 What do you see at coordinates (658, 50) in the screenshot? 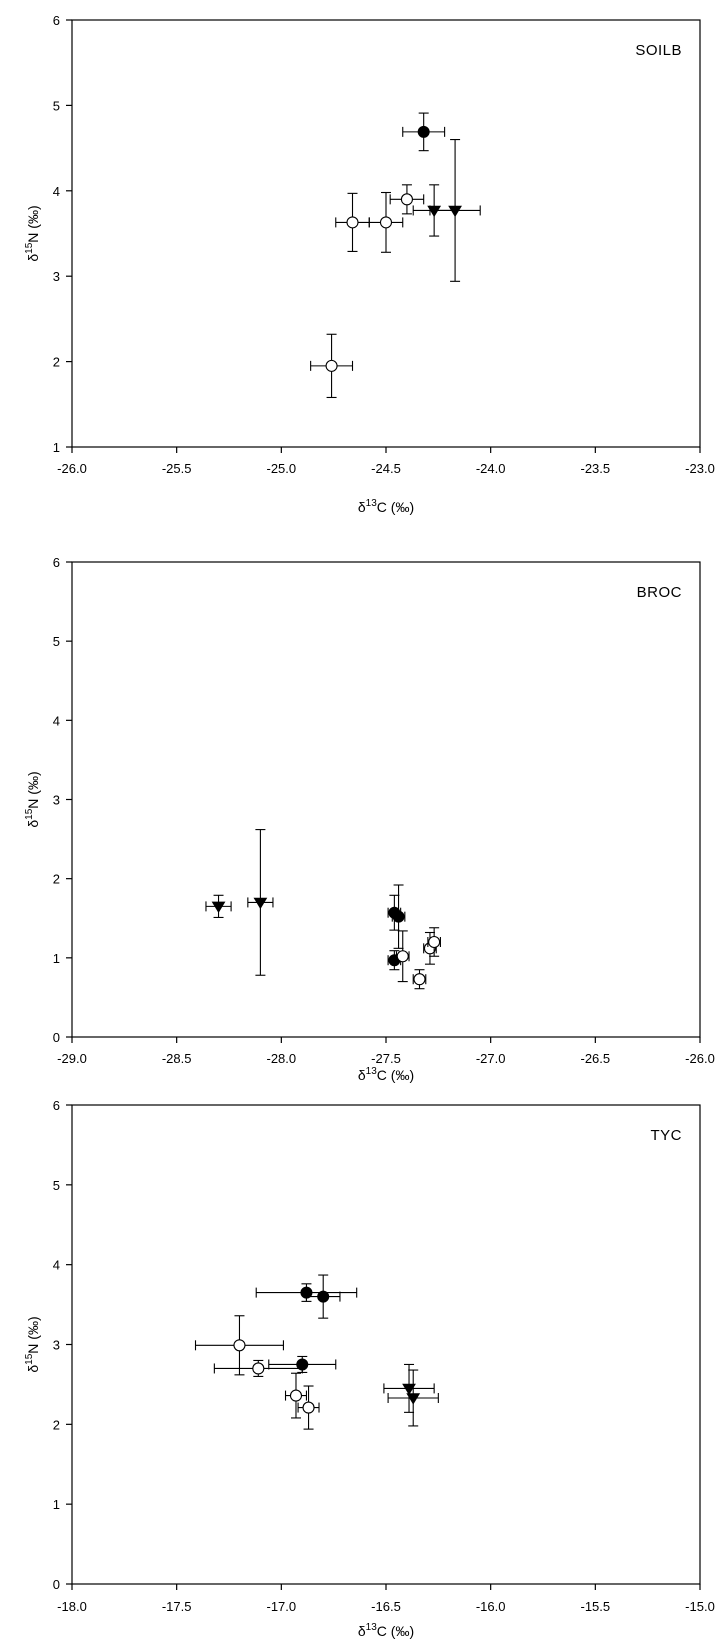
I see `panel-label: SOILB` at bounding box center [658, 50].